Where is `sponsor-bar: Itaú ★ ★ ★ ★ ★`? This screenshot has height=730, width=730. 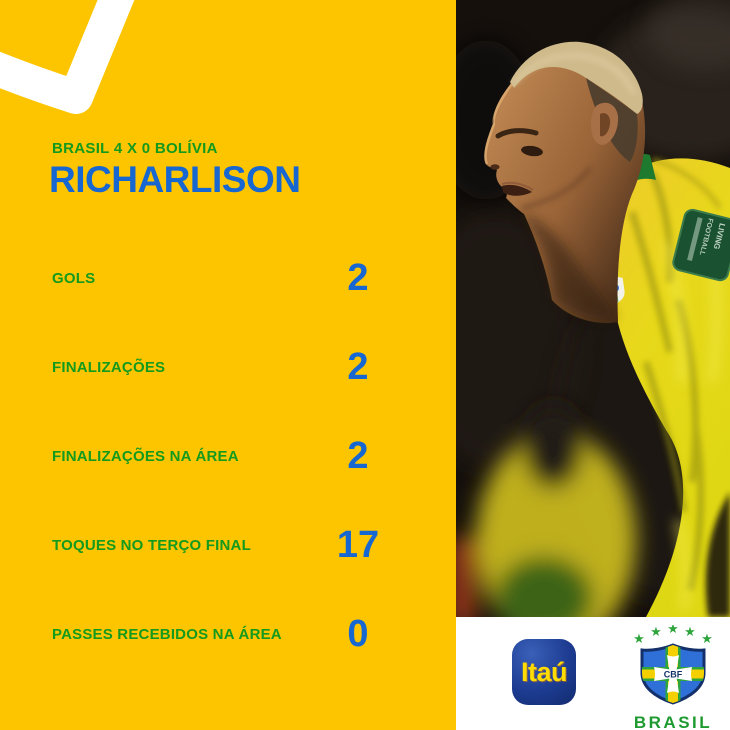 sponsor-bar: Itaú ★ ★ ★ ★ ★ is located at coordinates (593, 673).